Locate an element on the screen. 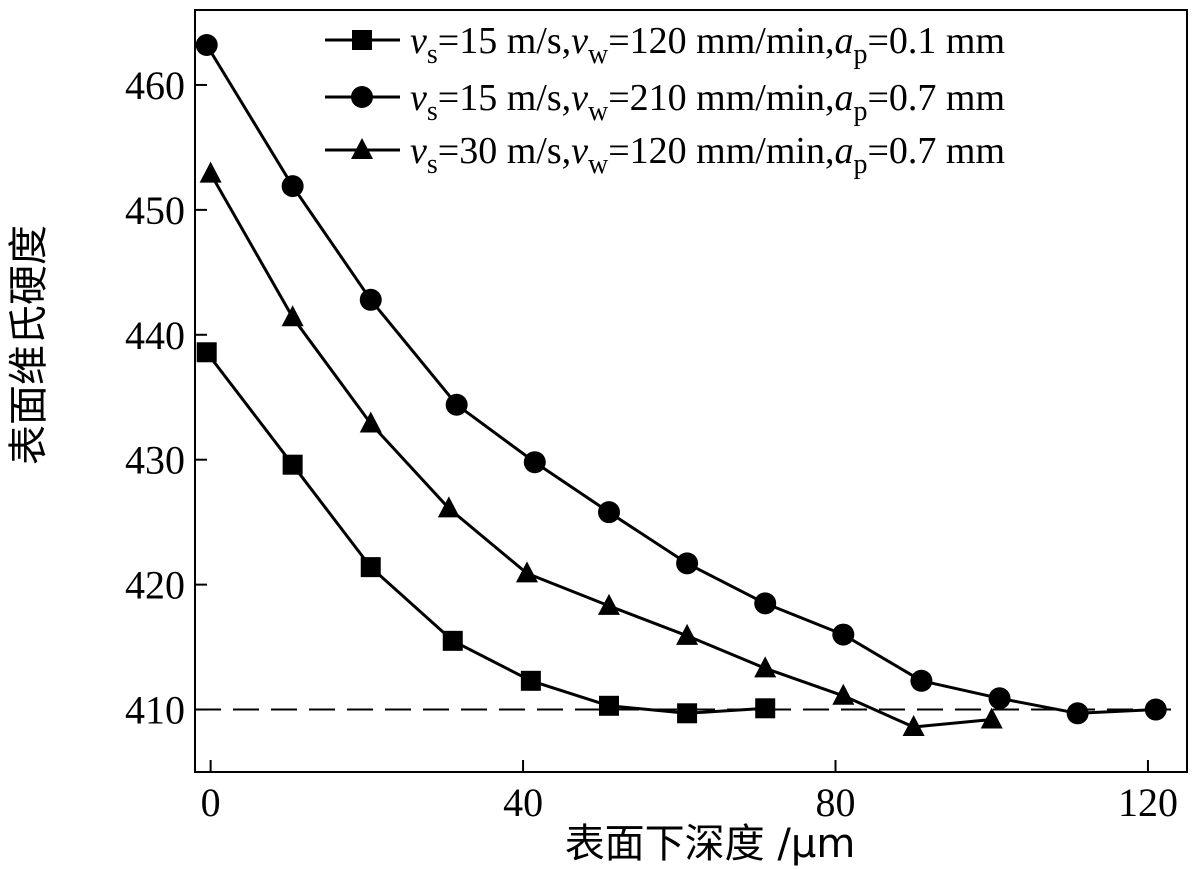 This screenshot has height=870, width=1200. legend-label: vs=30 m/s,vw=120 mm/min,ap=0.7 mm is located at coordinates (707, 155).